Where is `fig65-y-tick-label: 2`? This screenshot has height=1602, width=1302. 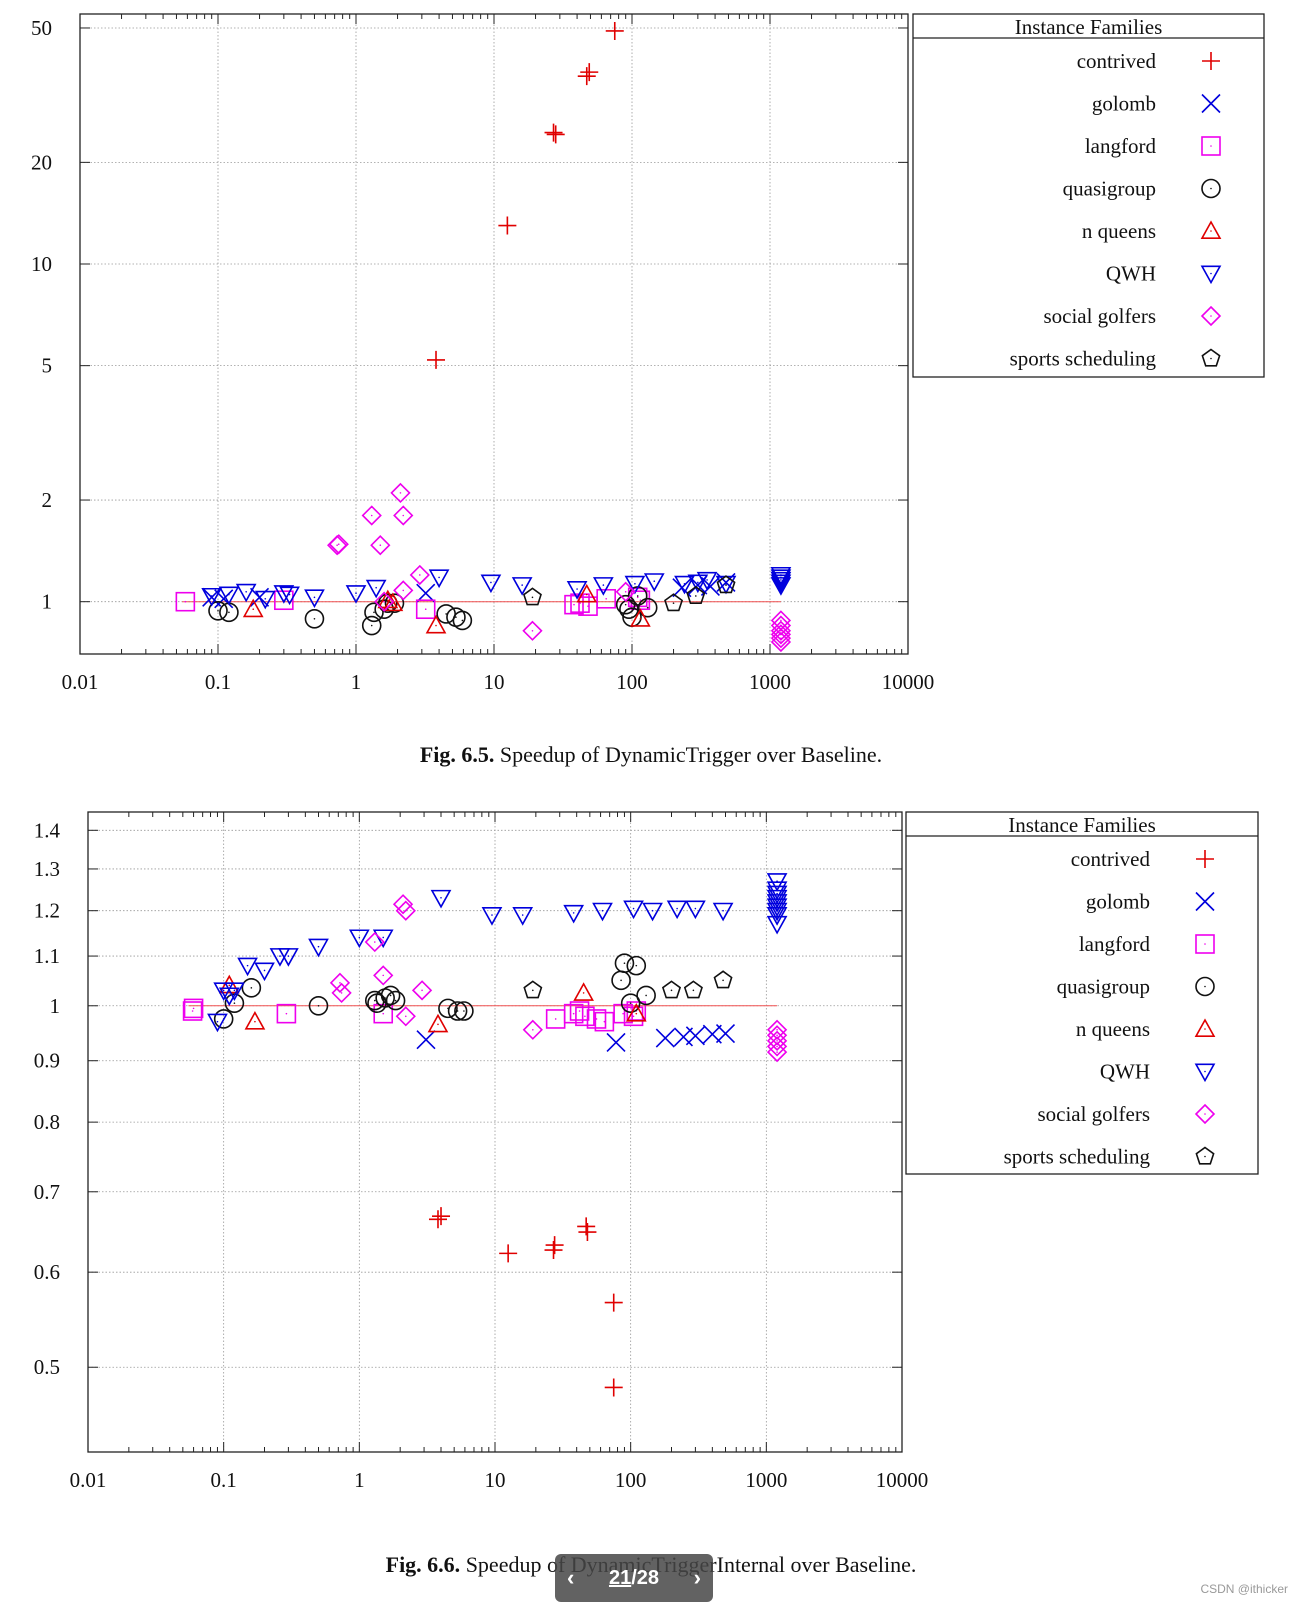
fig65-y-tick-label: 2 is located at coordinates (47, 500).